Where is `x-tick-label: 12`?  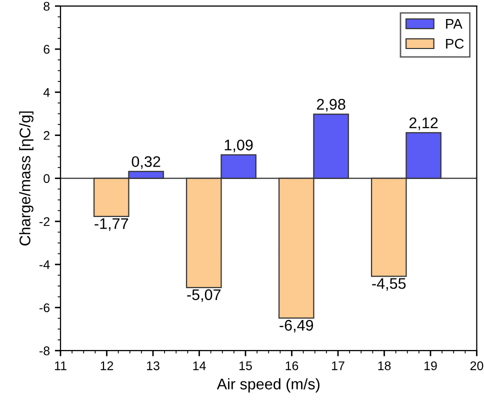
x-tick-label: 12 is located at coordinates (107, 365).